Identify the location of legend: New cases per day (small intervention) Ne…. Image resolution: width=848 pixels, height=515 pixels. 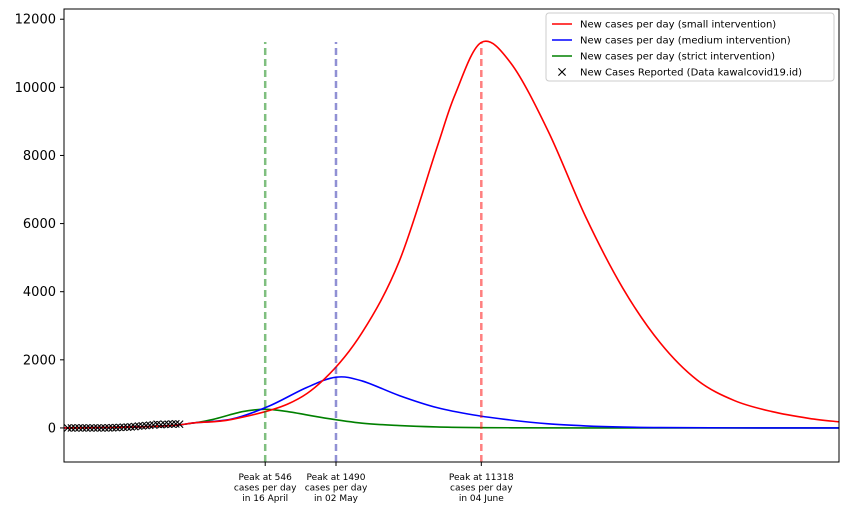
(690, 47).